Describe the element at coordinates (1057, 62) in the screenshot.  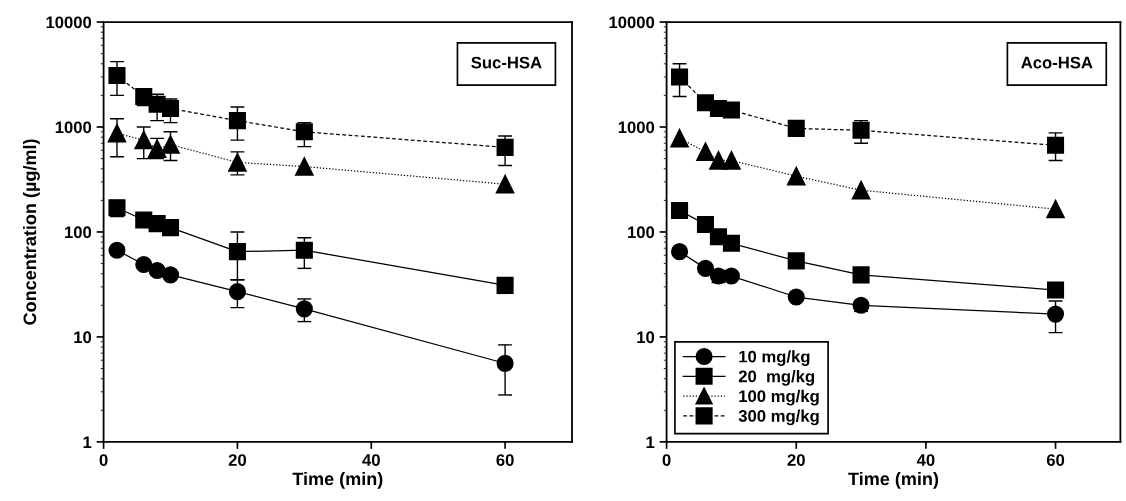
I see `annotation: Aco-HSA` at that location.